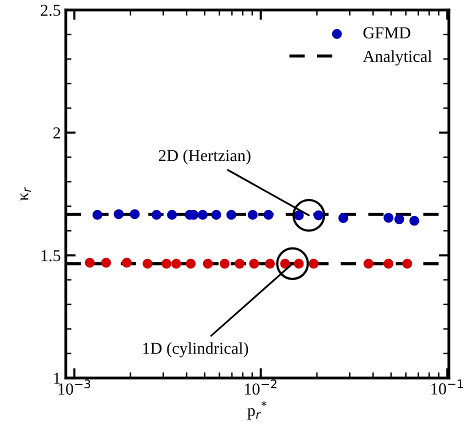 The image size is (470, 433). Describe the element at coordinates (74, 387) in the screenshot. I see `x-tick-label: 10$^{−3}$` at that location.